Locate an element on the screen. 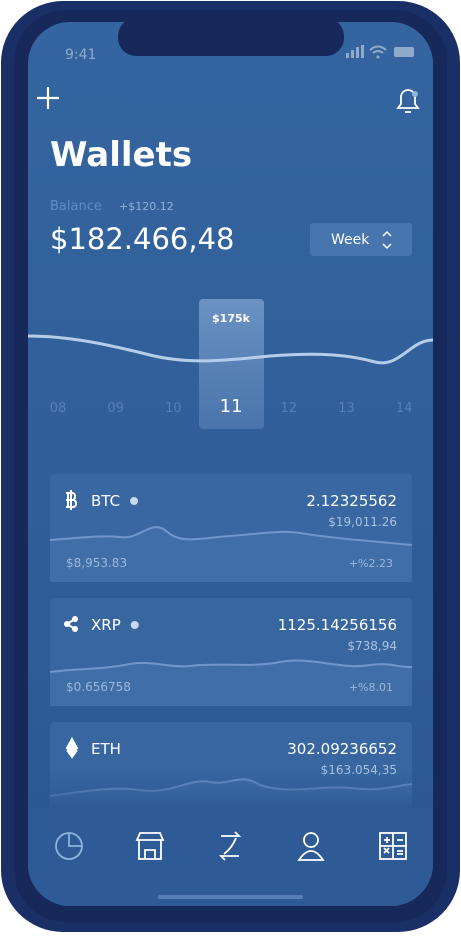 The image size is (461, 937). tab-calculator is located at coordinates (393, 846).